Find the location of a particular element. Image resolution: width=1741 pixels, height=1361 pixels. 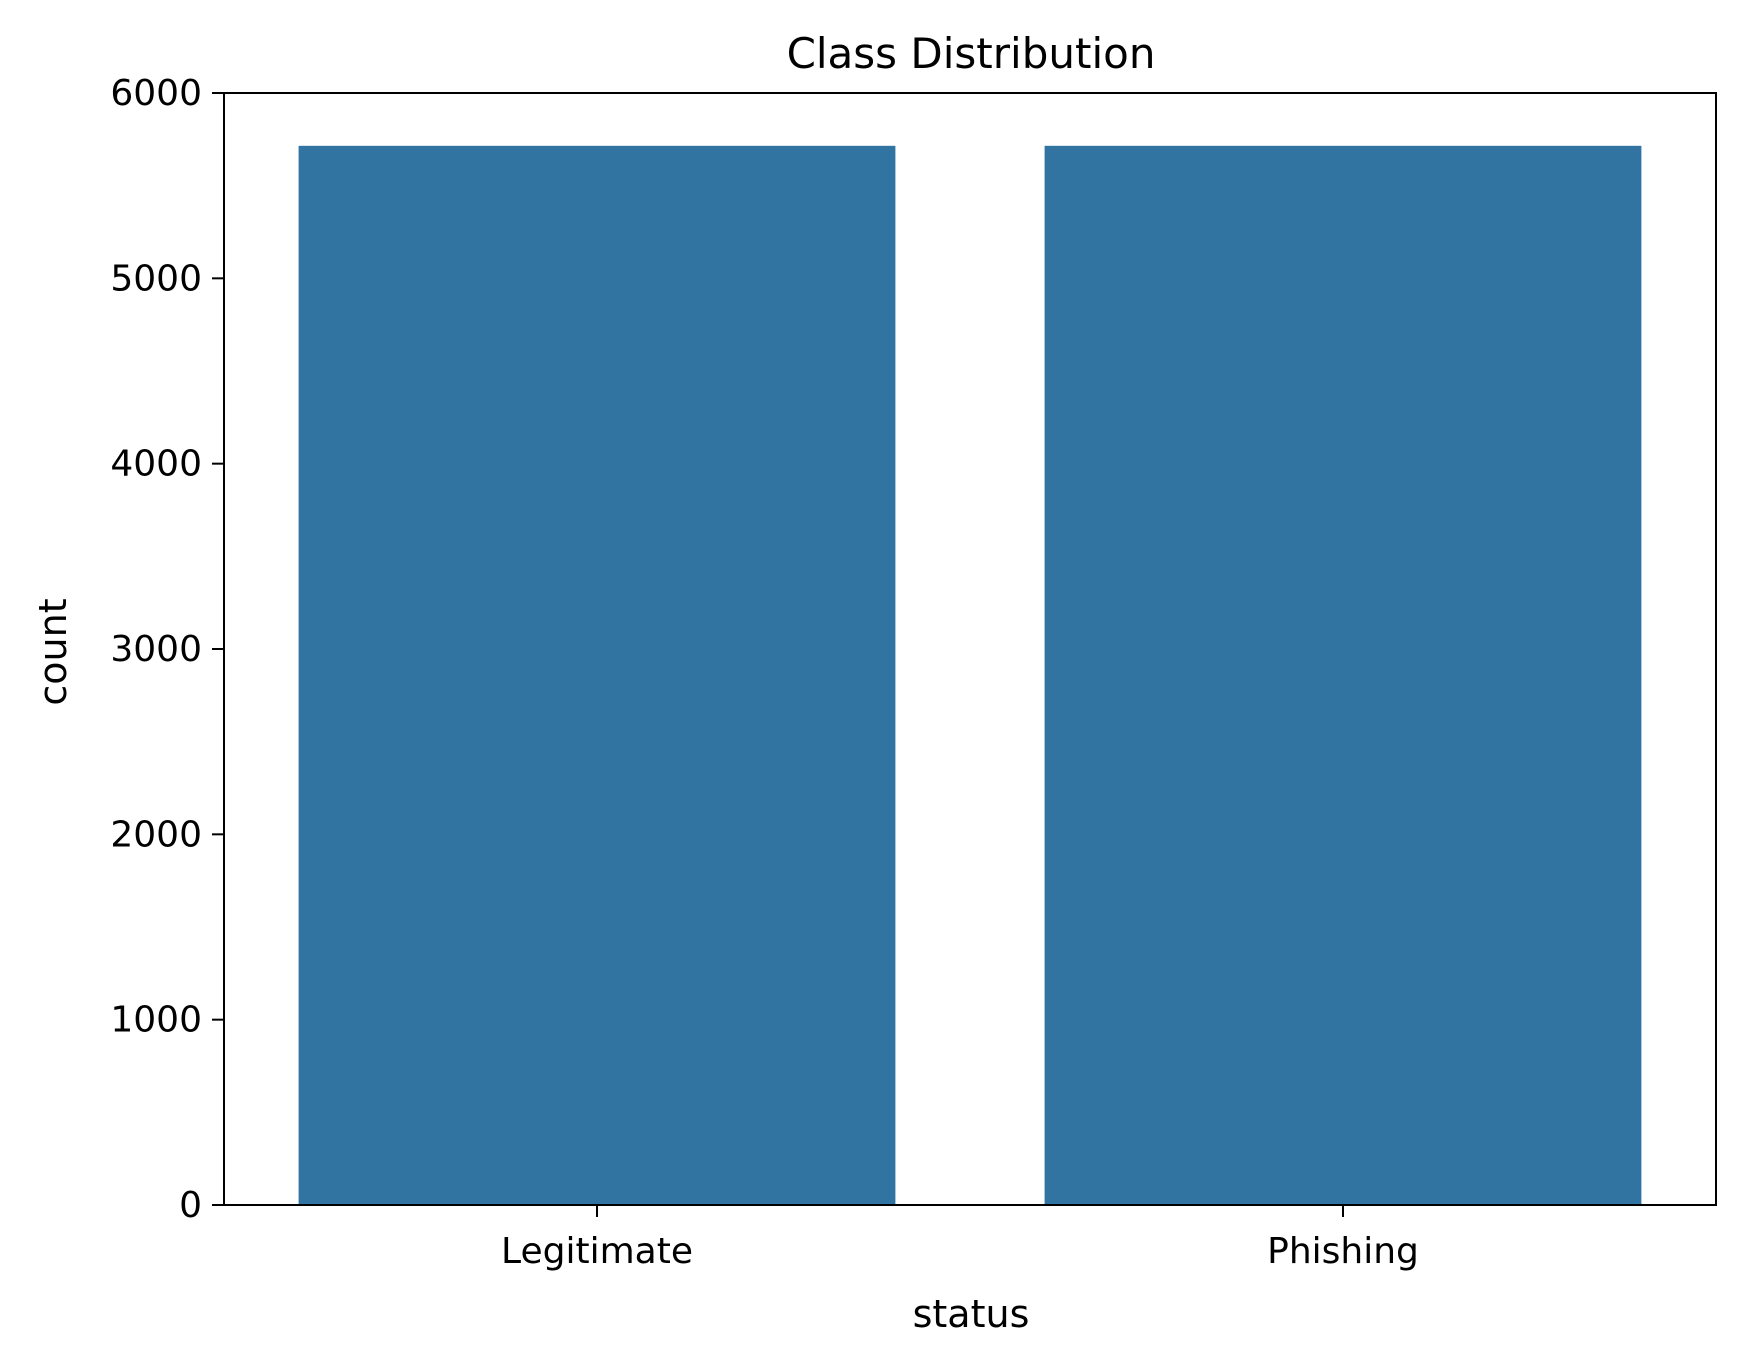

x-axis-label: status is located at coordinates (971, 1314).